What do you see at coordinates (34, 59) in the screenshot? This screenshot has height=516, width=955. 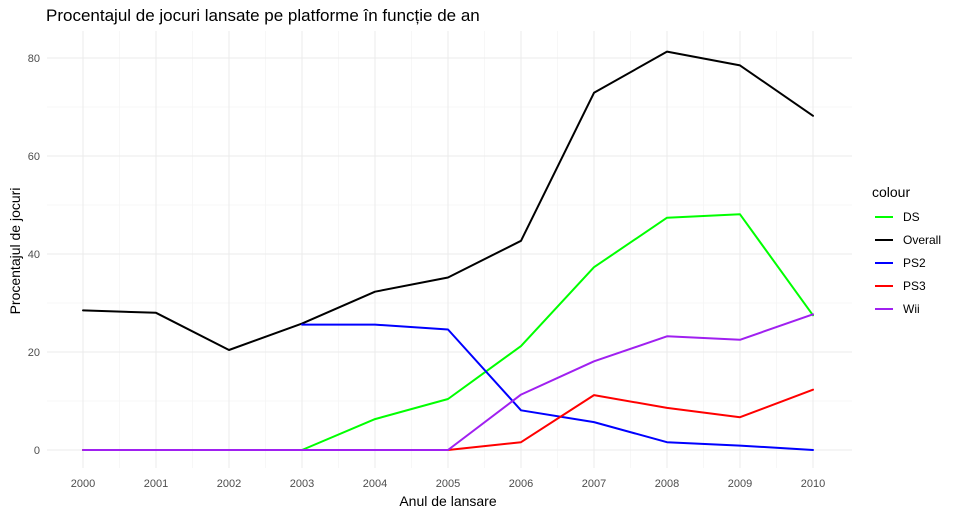 I see `y-tick-label: 80` at bounding box center [34, 59].